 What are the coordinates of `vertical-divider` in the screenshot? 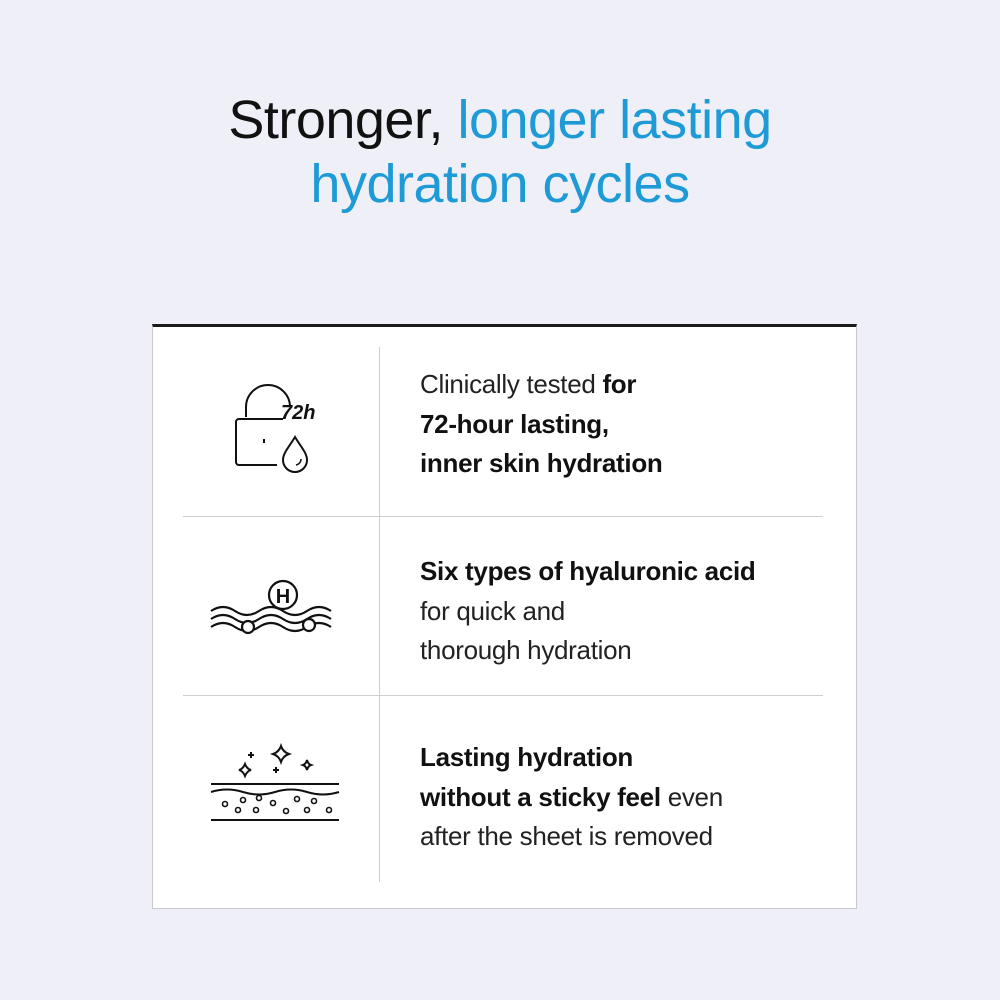 It's located at (379, 614).